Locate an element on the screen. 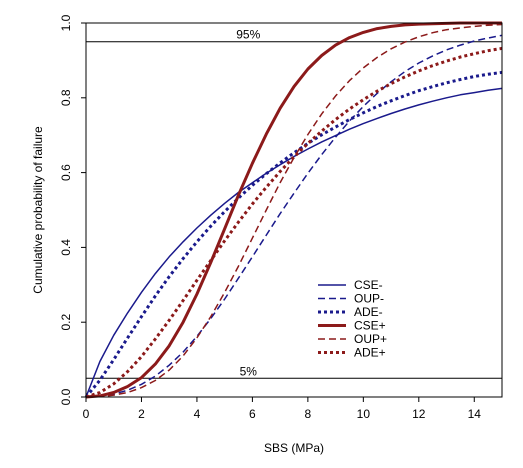  x-tick-label: 10 is located at coordinates (364, 414).